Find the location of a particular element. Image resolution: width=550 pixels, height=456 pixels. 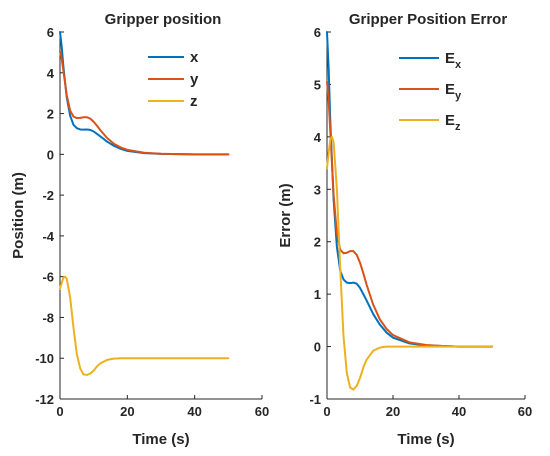

y-tick-label: -8 is located at coordinates (48, 317).